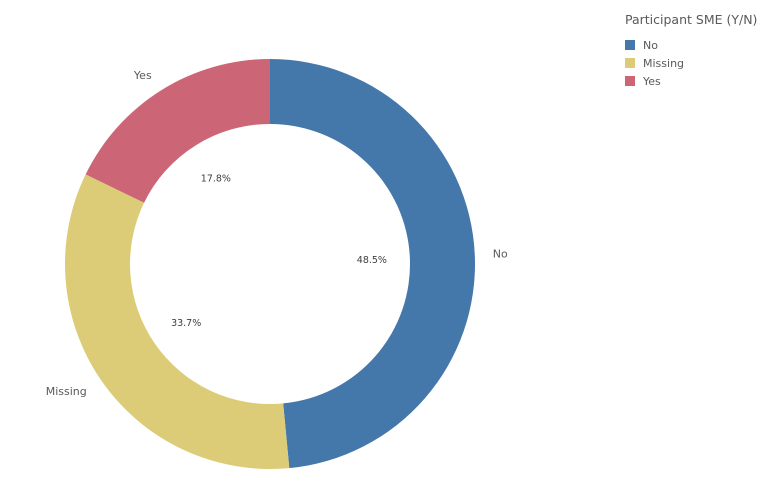 The height and width of the screenshot is (502, 778). I want to click on legend-item-missing: Missing, so click(691, 63).